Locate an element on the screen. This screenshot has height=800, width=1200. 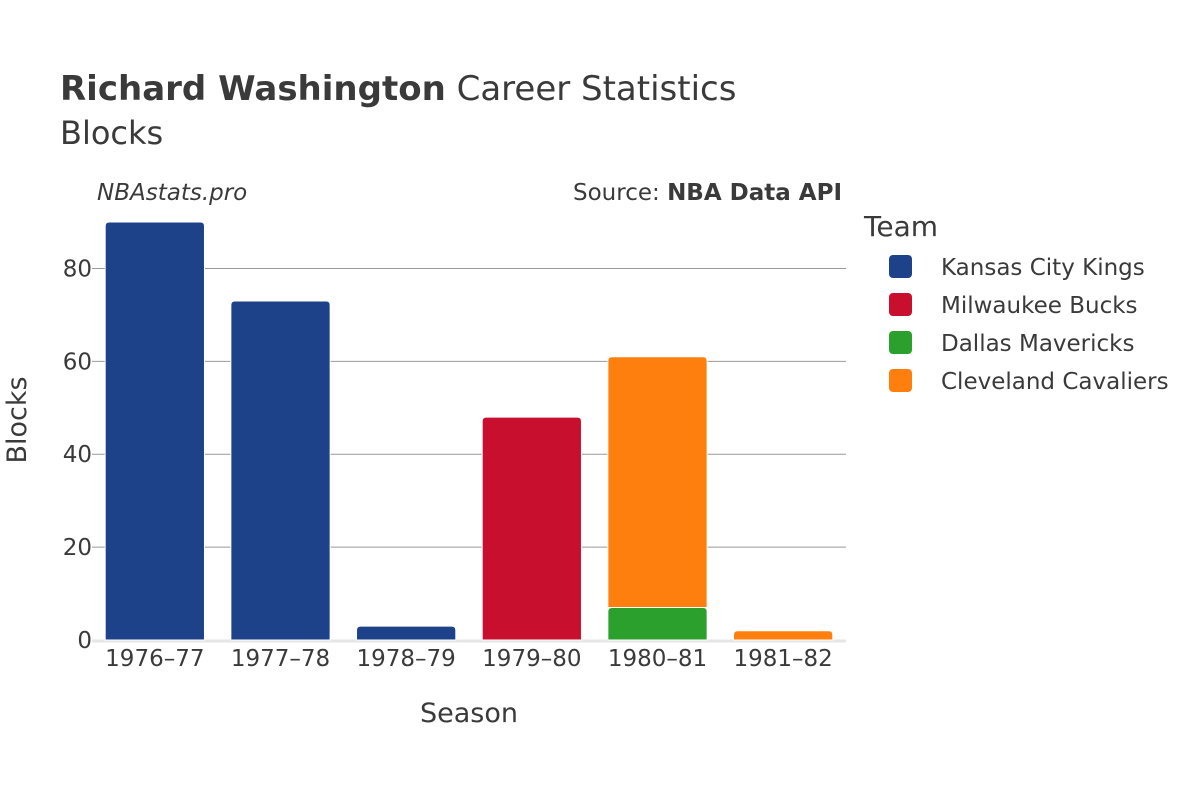
legend-label: Milwaukee Bucks is located at coordinates (1039, 306).